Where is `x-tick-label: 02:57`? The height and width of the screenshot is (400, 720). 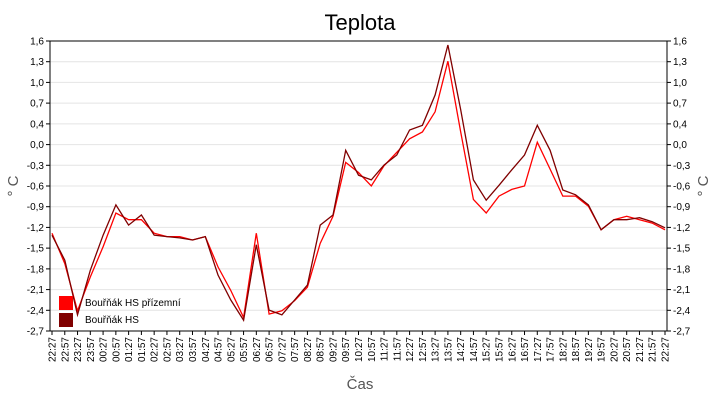
x-tick-label: 02:57 is located at coordinates (167, 349).